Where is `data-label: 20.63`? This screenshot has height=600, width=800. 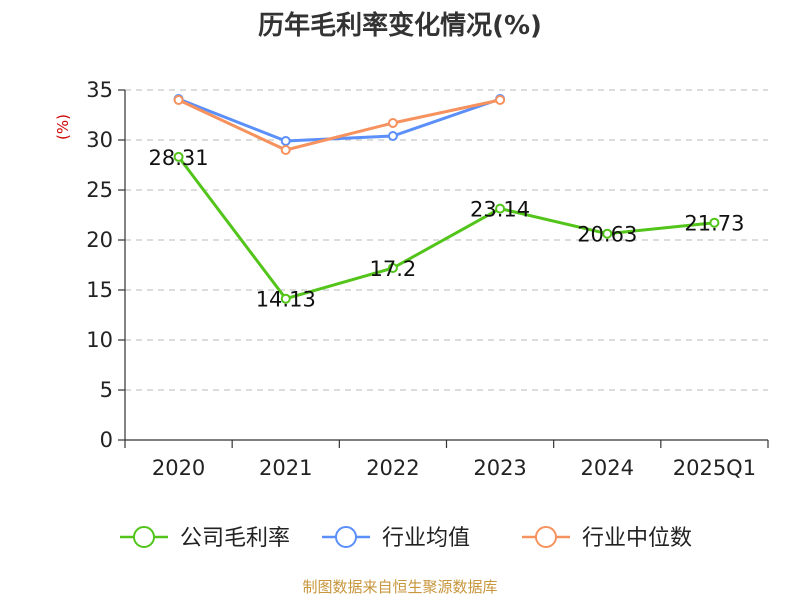
data-label: 20.63 is located at coordinates (607, 235).